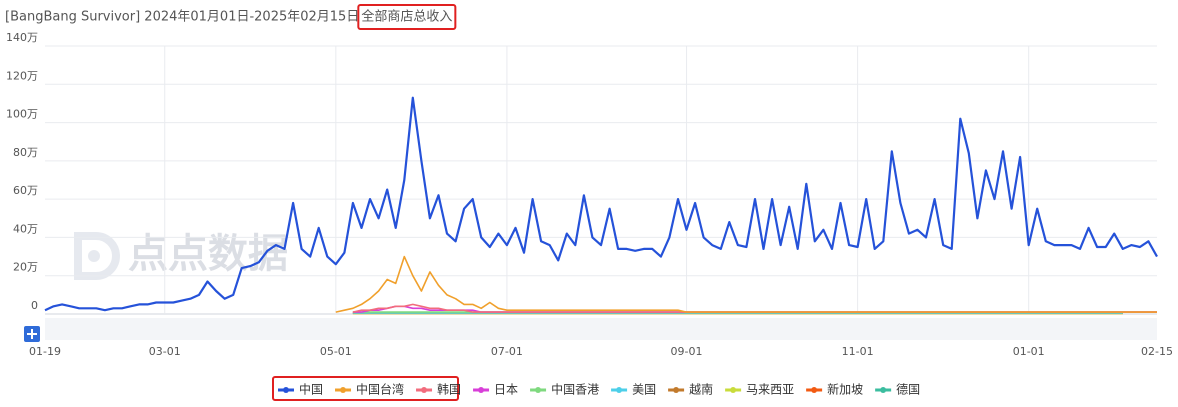  Describe the element at coordinates (25, 190) in the screenshot. I see `y-tick-label: 60万` at that location.